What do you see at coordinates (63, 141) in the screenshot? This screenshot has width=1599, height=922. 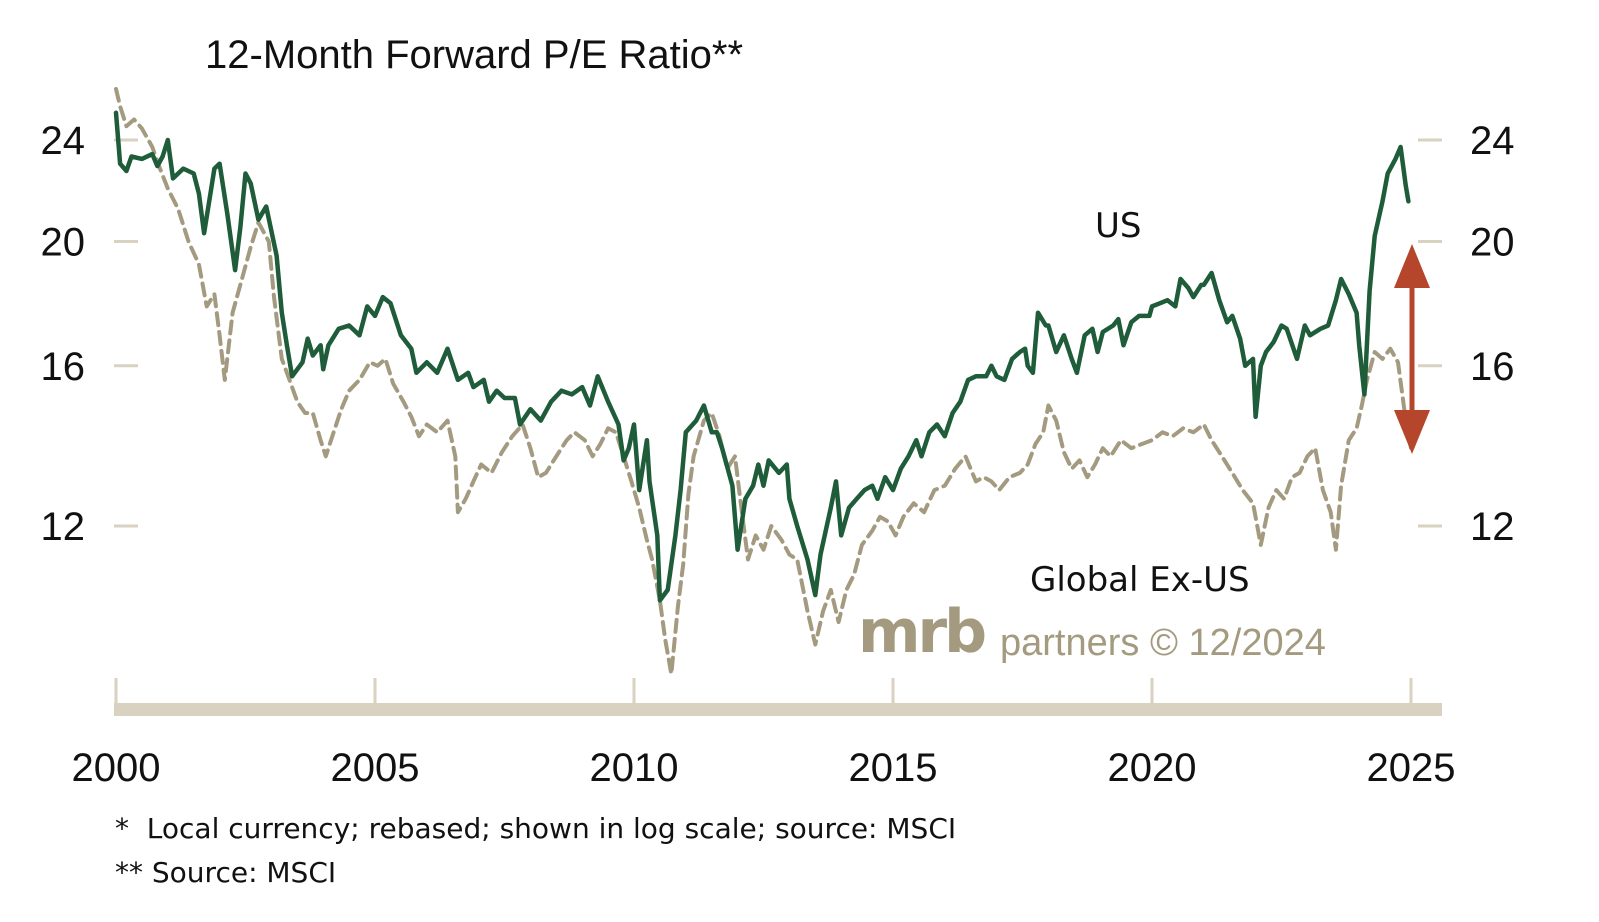 I see `y-tick-label-left: 24` at bounding box center [63, 141].